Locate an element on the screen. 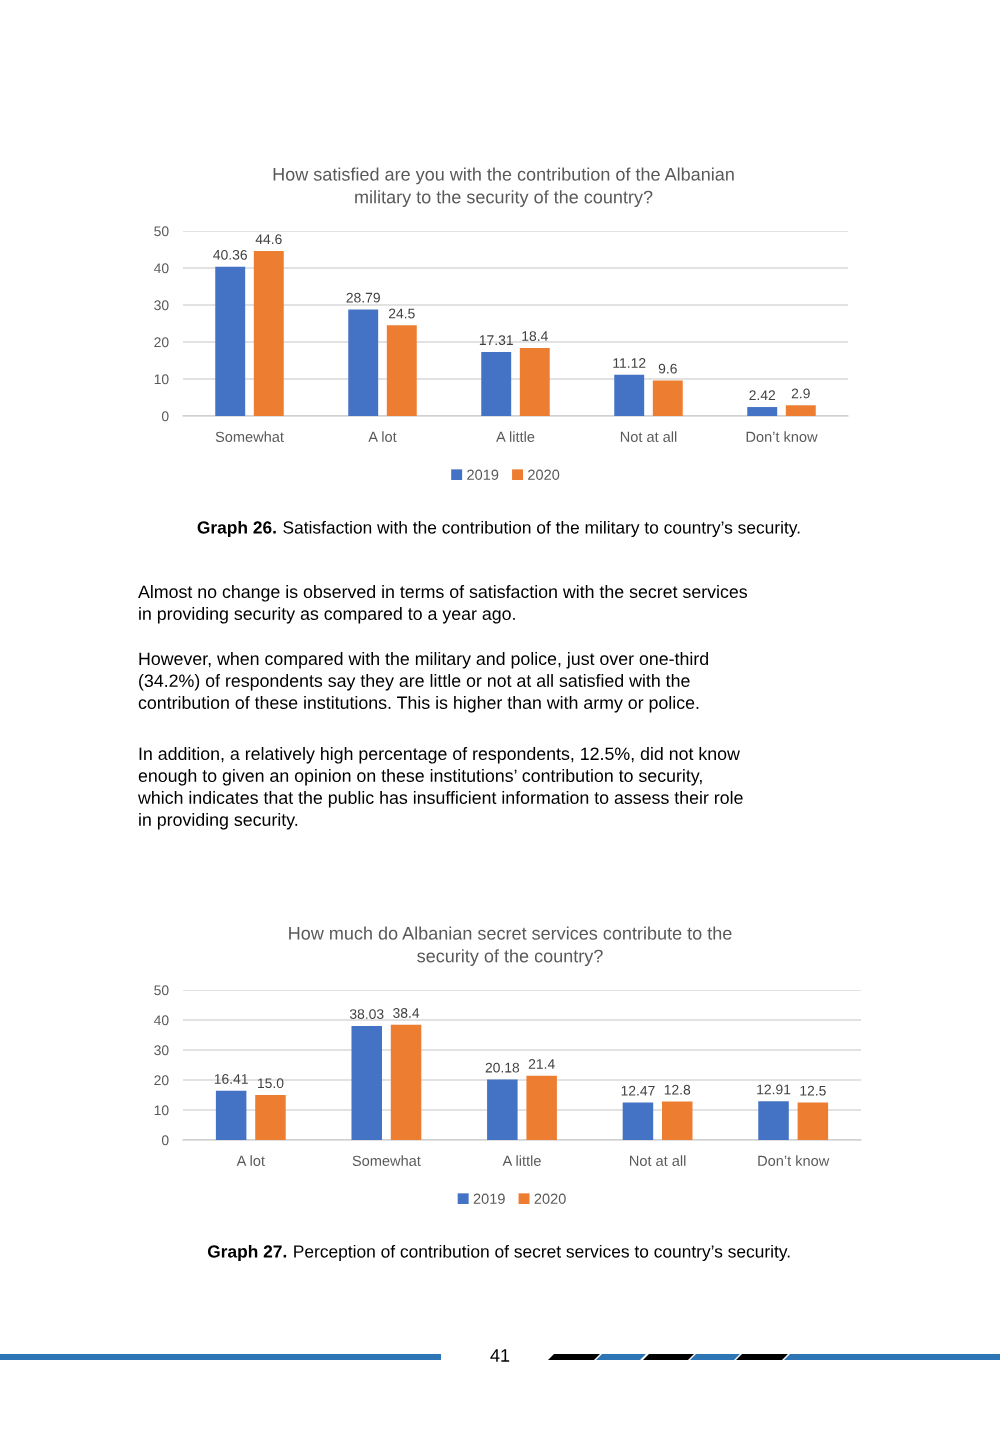  data-label: 17.31 is located at coordinates (496, 340).